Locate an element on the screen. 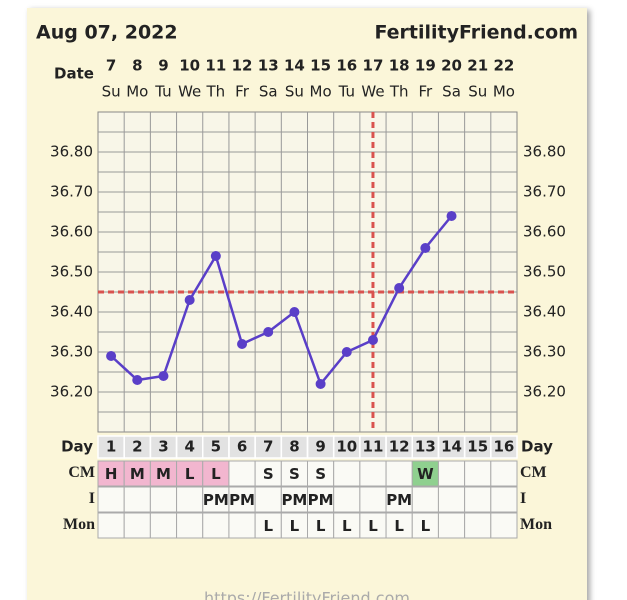 The width and height of the screenshot is (627, 600). day-number: 14 is located at coordinates (451, 447).